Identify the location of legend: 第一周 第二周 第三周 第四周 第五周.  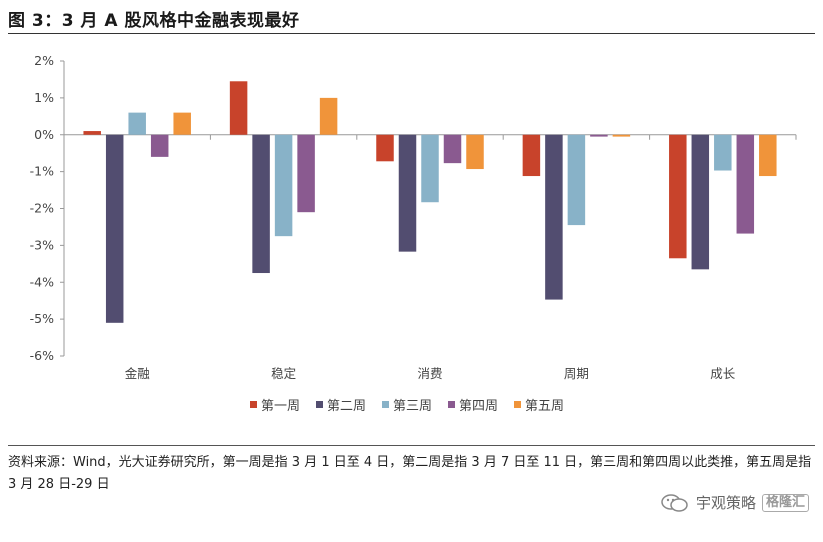
(407, 406).